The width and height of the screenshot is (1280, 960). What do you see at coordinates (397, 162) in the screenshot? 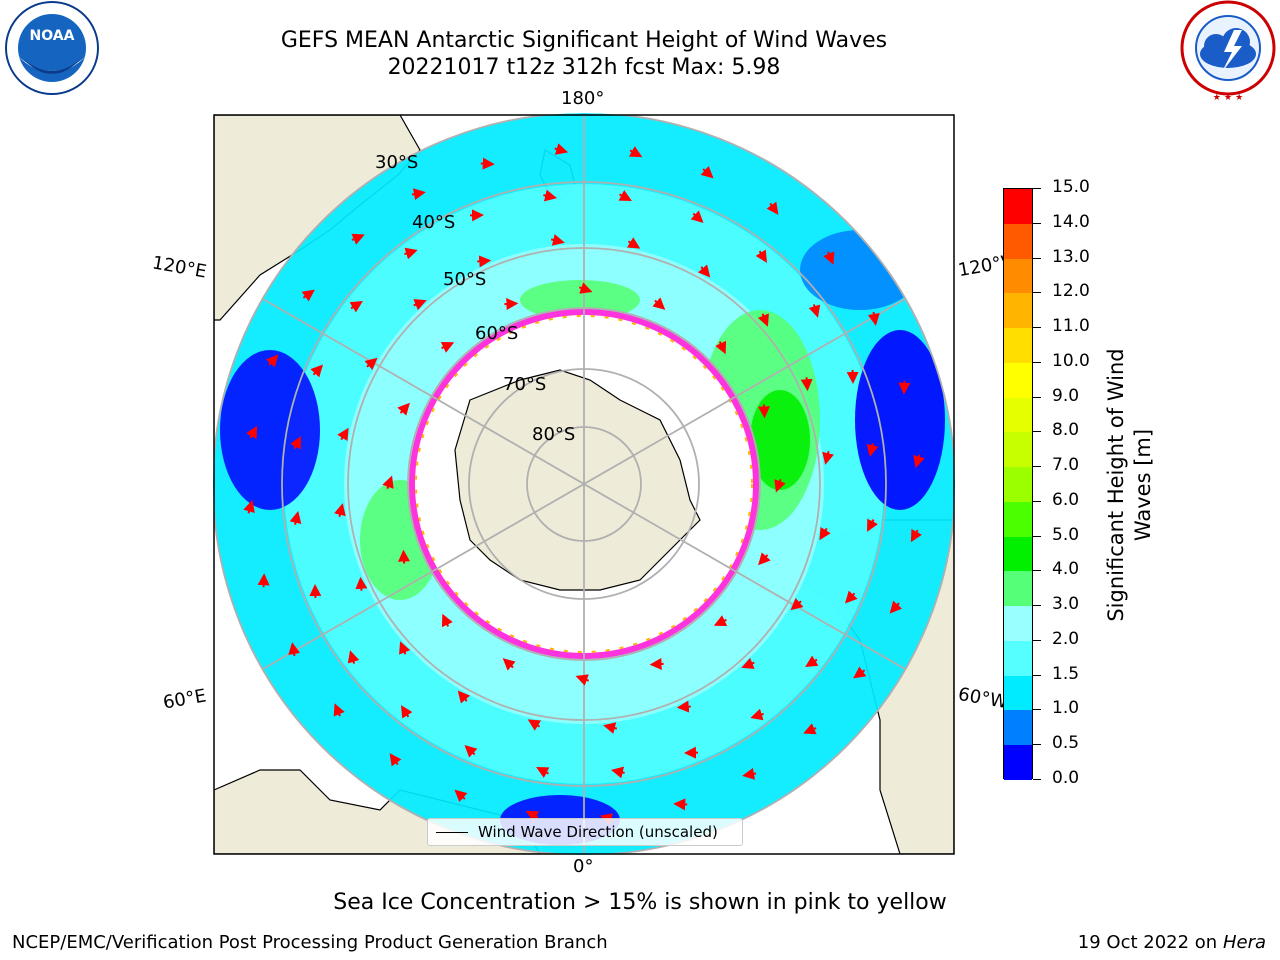
I see `lat-label-30s: 30°S` at bounding box center [397, 162].